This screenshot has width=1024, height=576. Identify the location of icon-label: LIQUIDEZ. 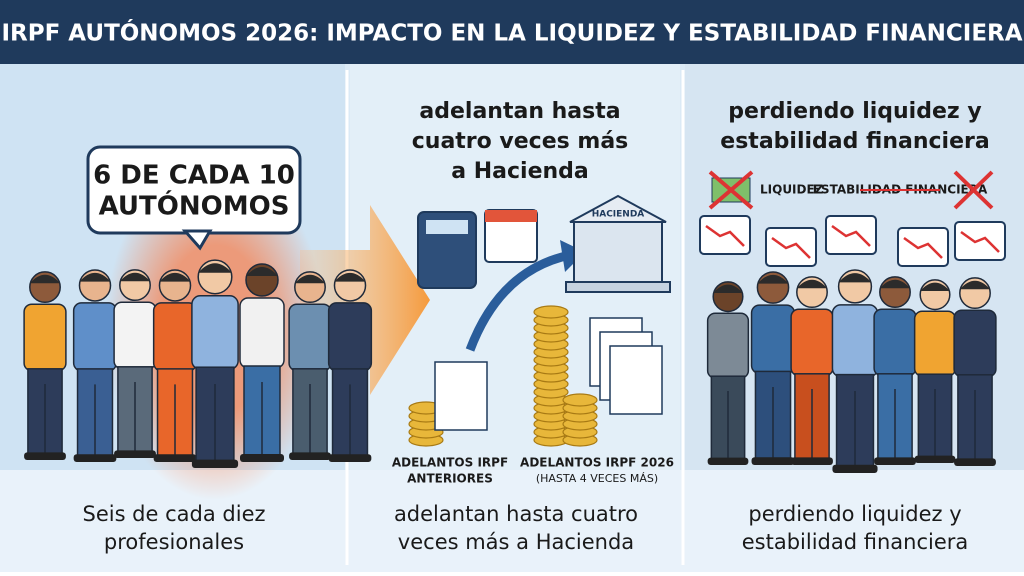
(792, 190).